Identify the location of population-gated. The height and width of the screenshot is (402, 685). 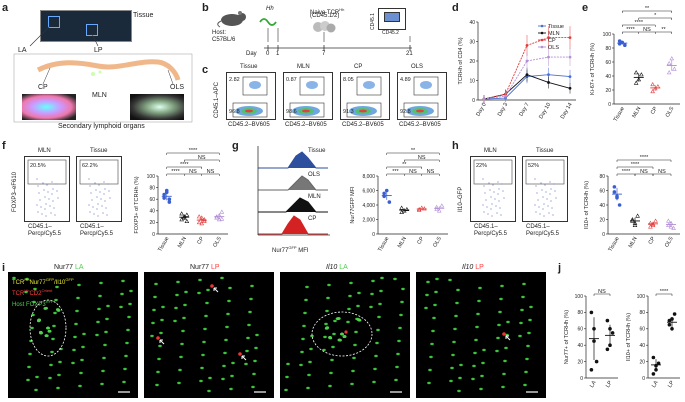
(369, 85).